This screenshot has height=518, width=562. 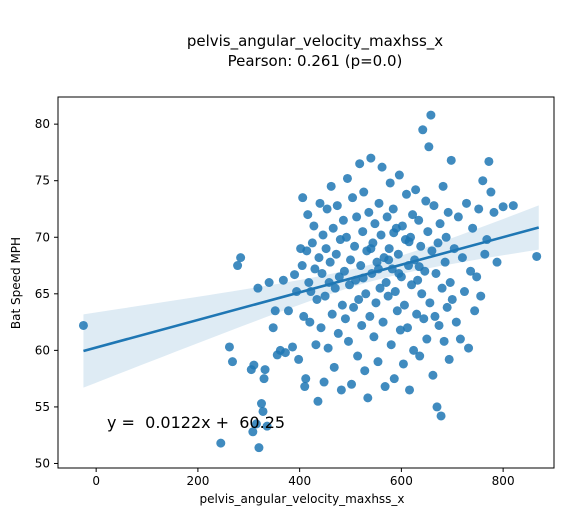 What do you see at coordinates (42, 237) in the screenshot?
I see `y-tick-label: 70` at bounding box center [42, 237].